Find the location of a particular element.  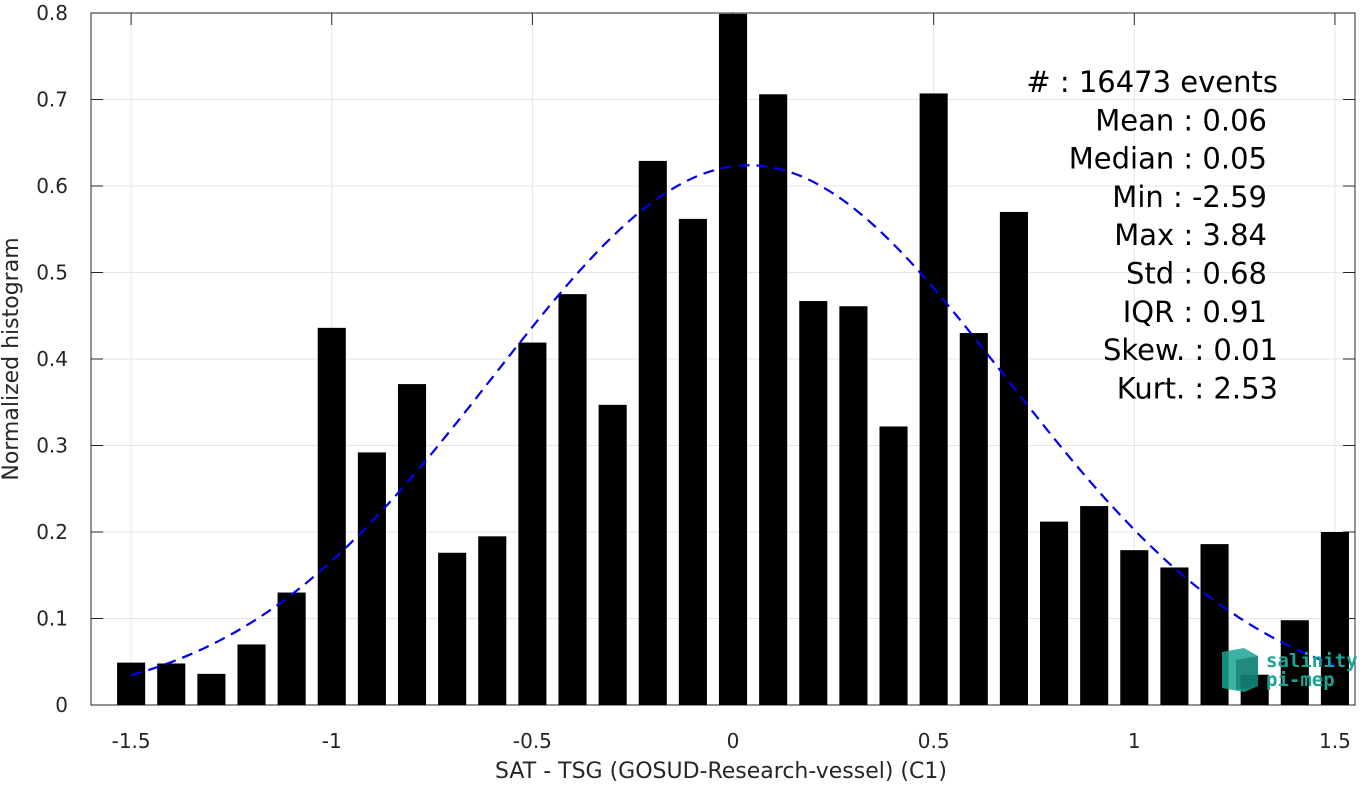

stat-line: Median : 0.05 is located at coordinates (1168, 159).